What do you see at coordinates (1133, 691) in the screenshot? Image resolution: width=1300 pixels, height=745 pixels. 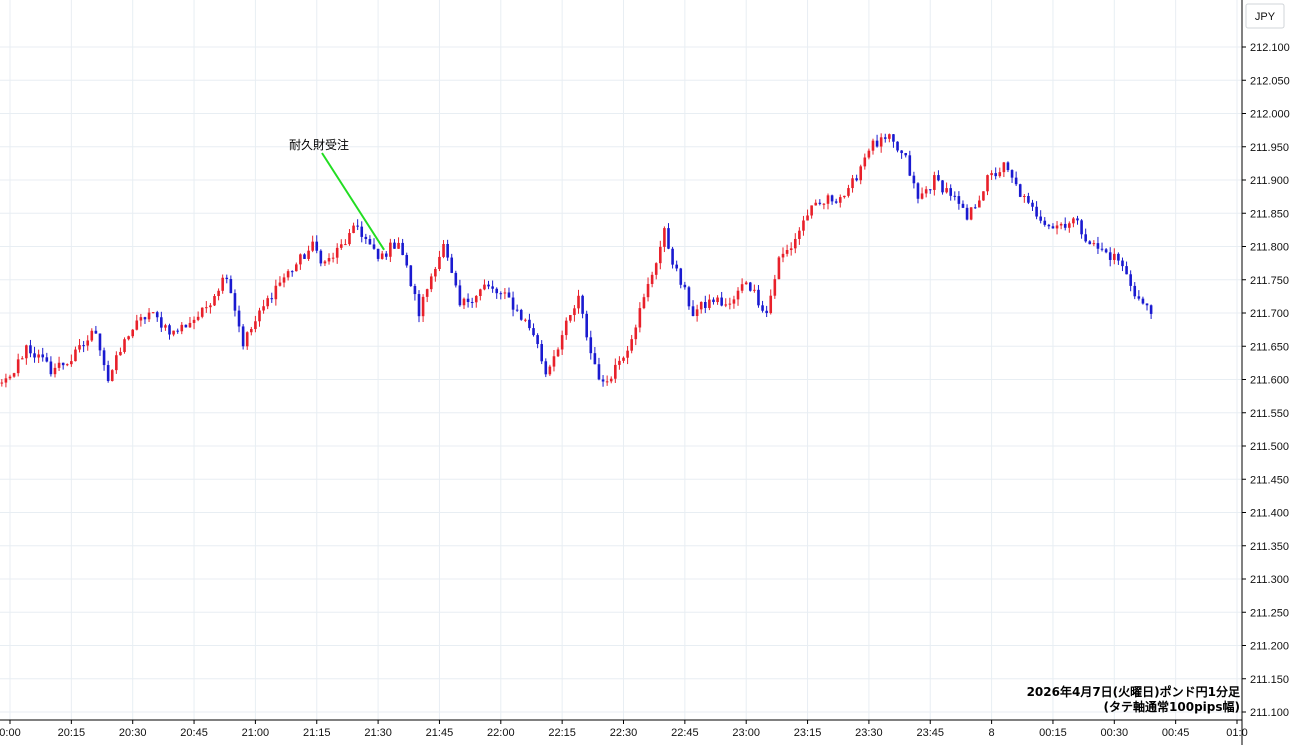 I see `caption-line-1: 2026年4月7日(火曜日)ポンド円1分足` at bounding box center [1133, 691].